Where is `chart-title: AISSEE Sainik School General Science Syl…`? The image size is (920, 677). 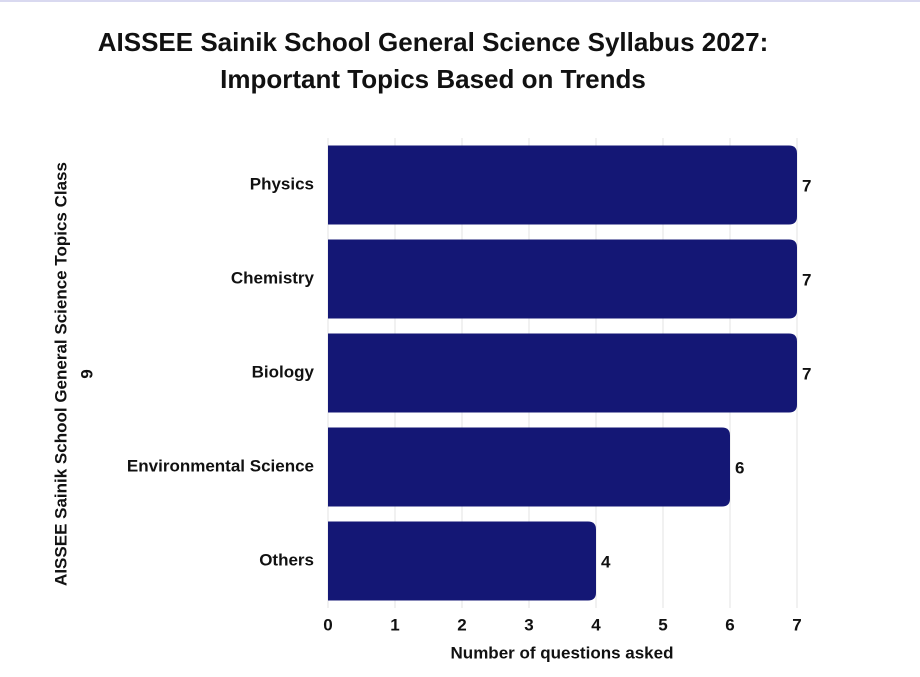 chart-title: AISSEE Sainik School General Science Syl… is located at coordinates (433, 42).